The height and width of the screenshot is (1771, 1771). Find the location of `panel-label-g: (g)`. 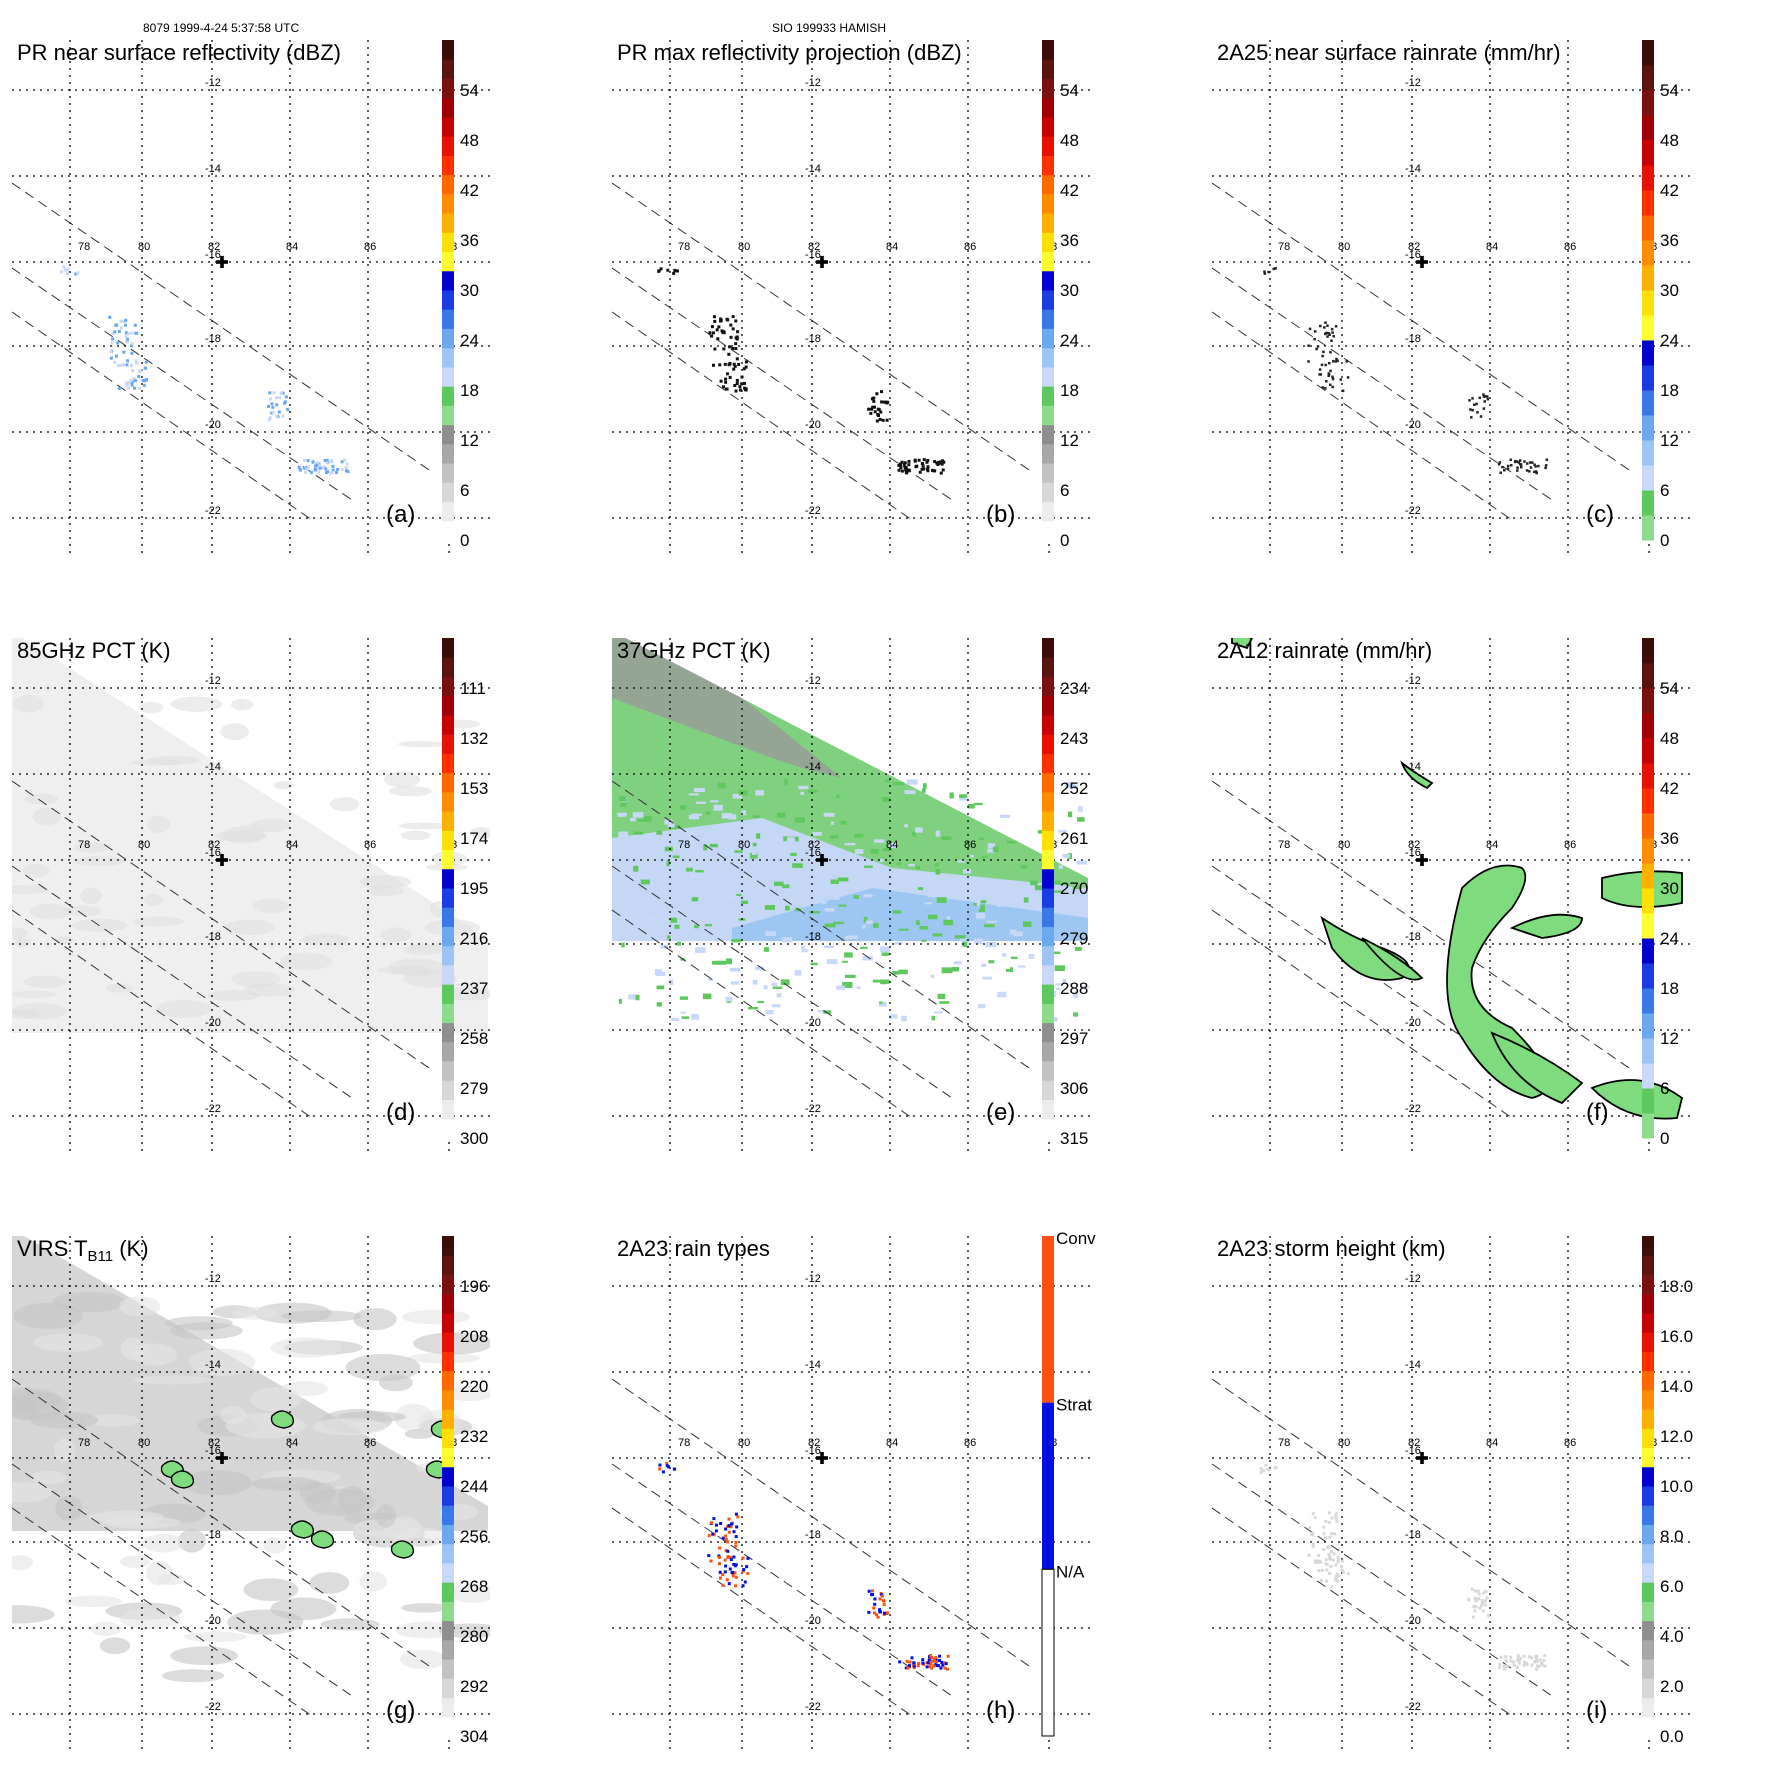

panel-label-g: (g) is located at coordinates (400, 1710).